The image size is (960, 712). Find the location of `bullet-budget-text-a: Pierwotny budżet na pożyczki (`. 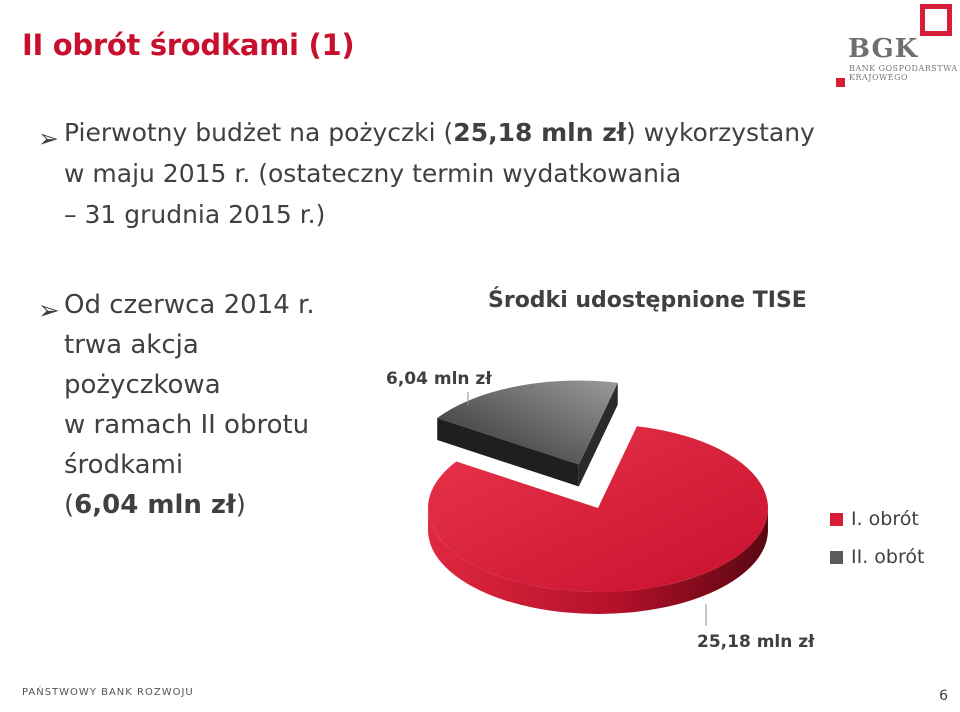

bullet-budget-text-a: Pierwotny budżet na pożyczki ( is located at coordinates (259, 132).